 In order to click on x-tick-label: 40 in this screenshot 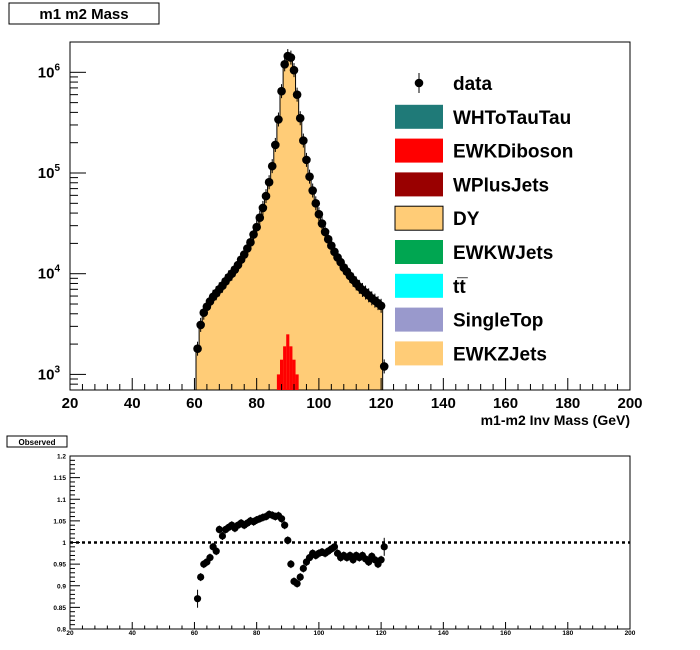, I will do `click(132, 403)`.